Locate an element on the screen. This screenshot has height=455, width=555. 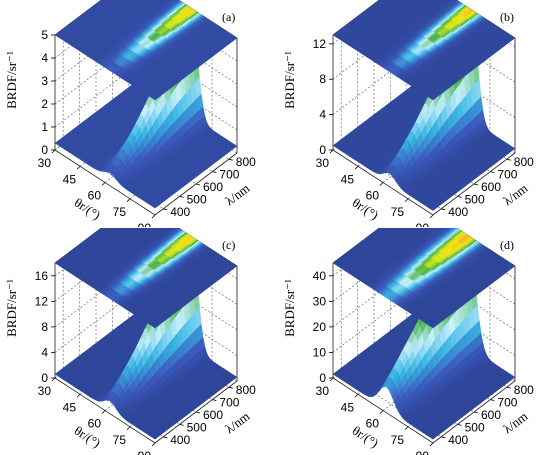
panel-label: (c) is located at coordinates (229, 245).